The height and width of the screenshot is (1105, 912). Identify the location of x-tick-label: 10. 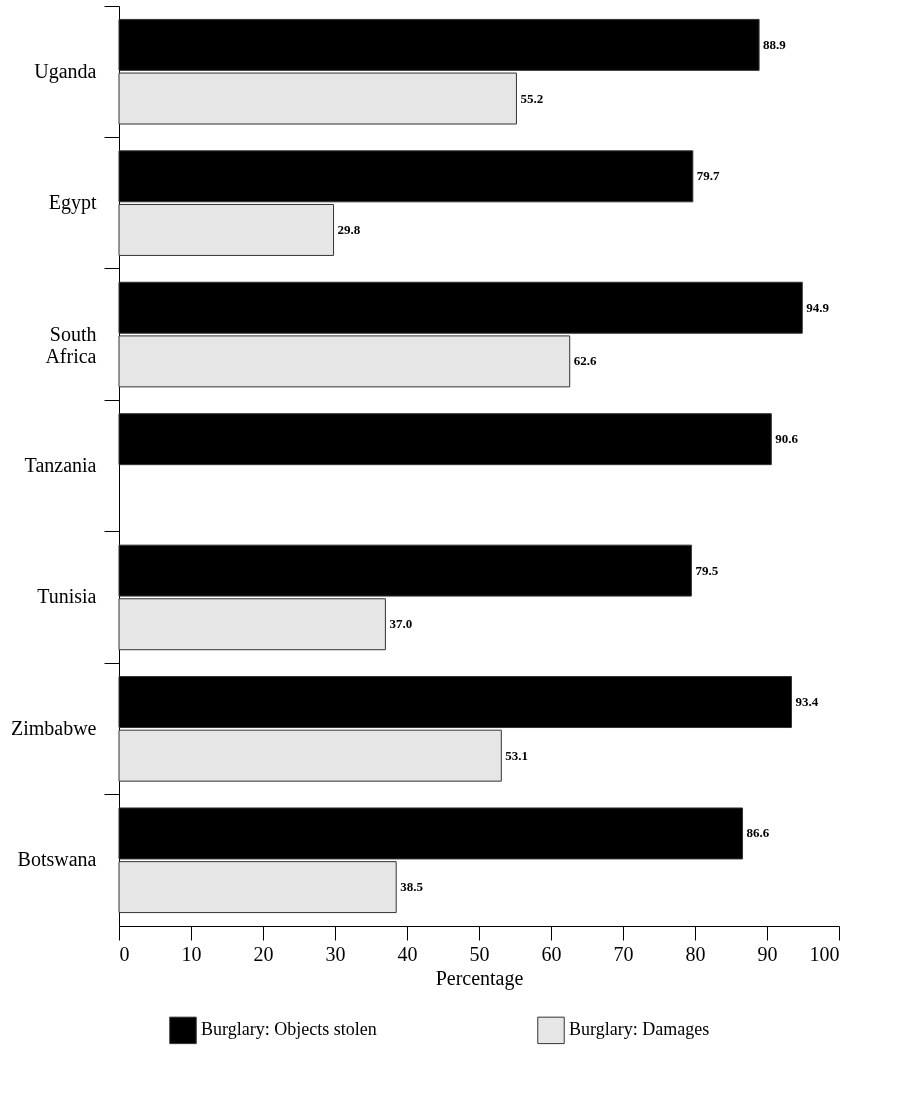
(191, 953).